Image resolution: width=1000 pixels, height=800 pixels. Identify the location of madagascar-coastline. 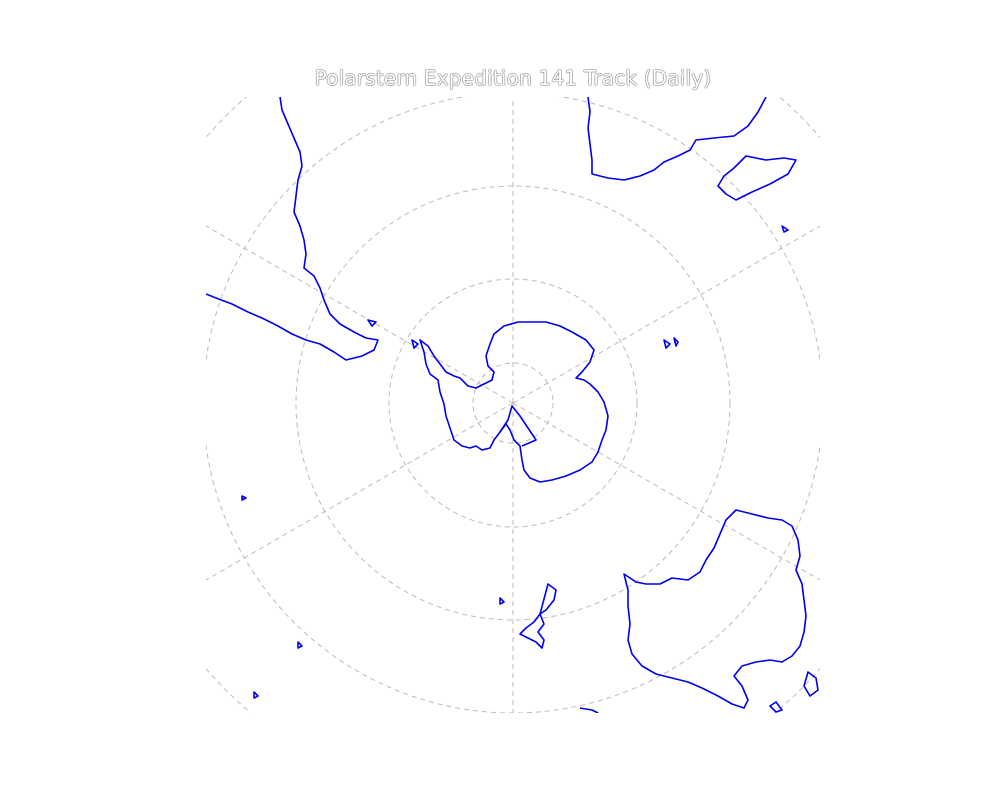
(757, 178).